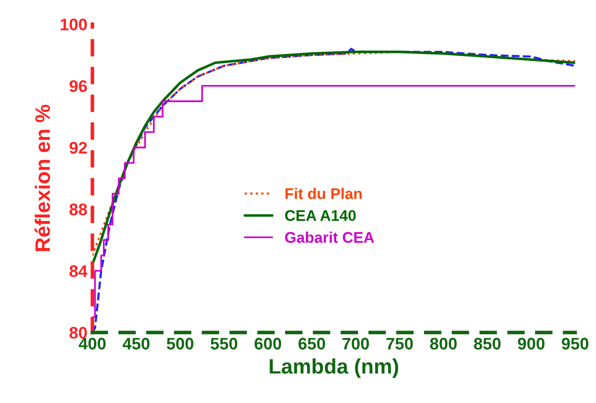 The height and width of the screenshot is (403, 596). What do you see at coordinates (443, 344) in the screenshot?
I see `x-tick-label: 800` at bounding box center [443, 344].